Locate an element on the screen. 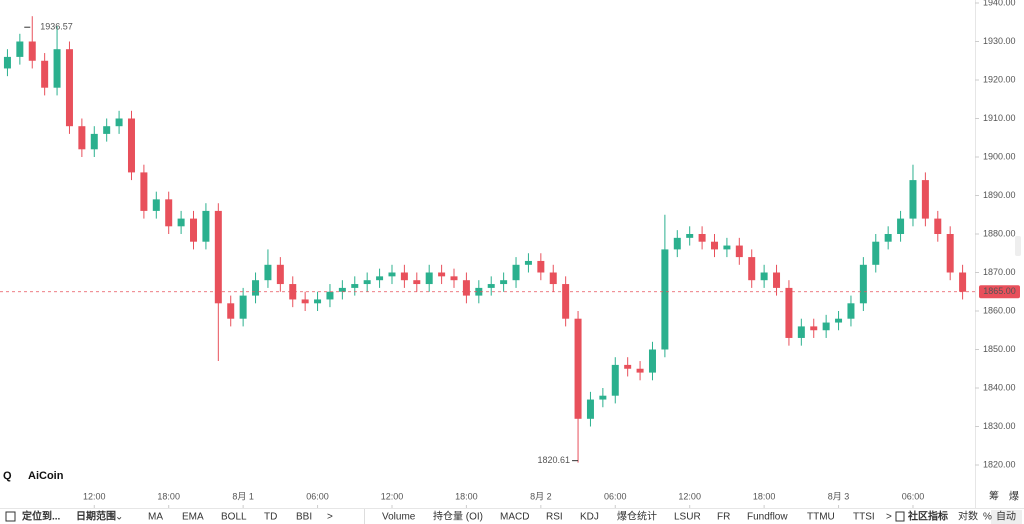  toolbar-item: 持仓量 (OI) is located at coordinates (458, 516).